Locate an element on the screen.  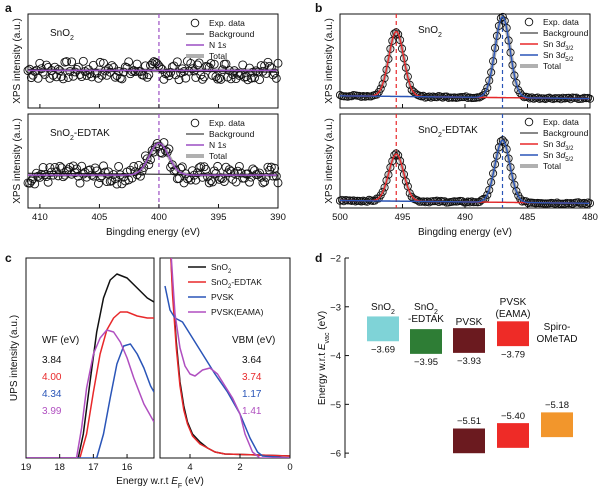
y-tick-label: −2 is located at coordinates (335, 259).